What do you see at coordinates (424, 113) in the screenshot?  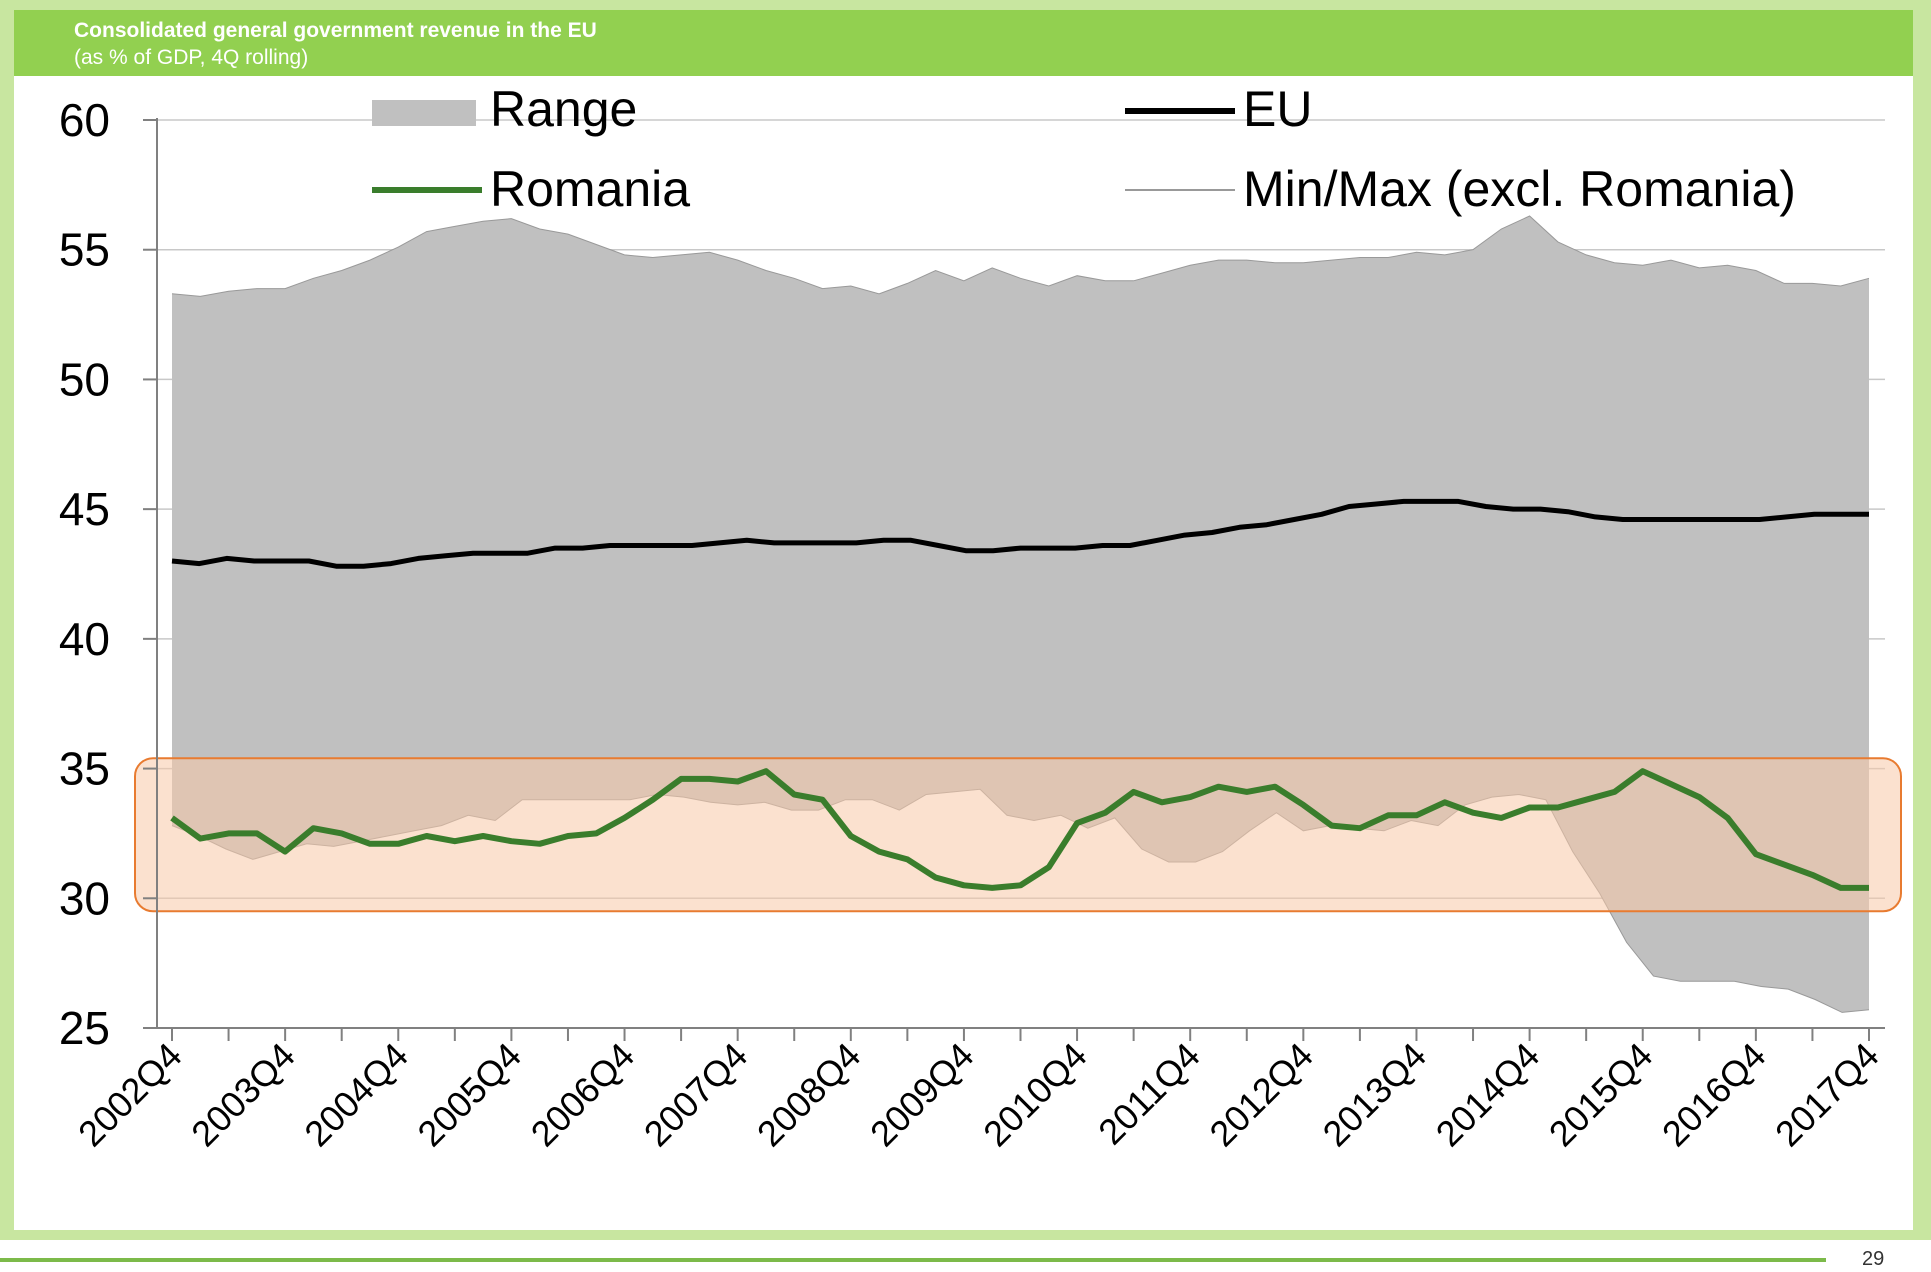 I see `legend-range-swatch` at bounding box center [424, 113].